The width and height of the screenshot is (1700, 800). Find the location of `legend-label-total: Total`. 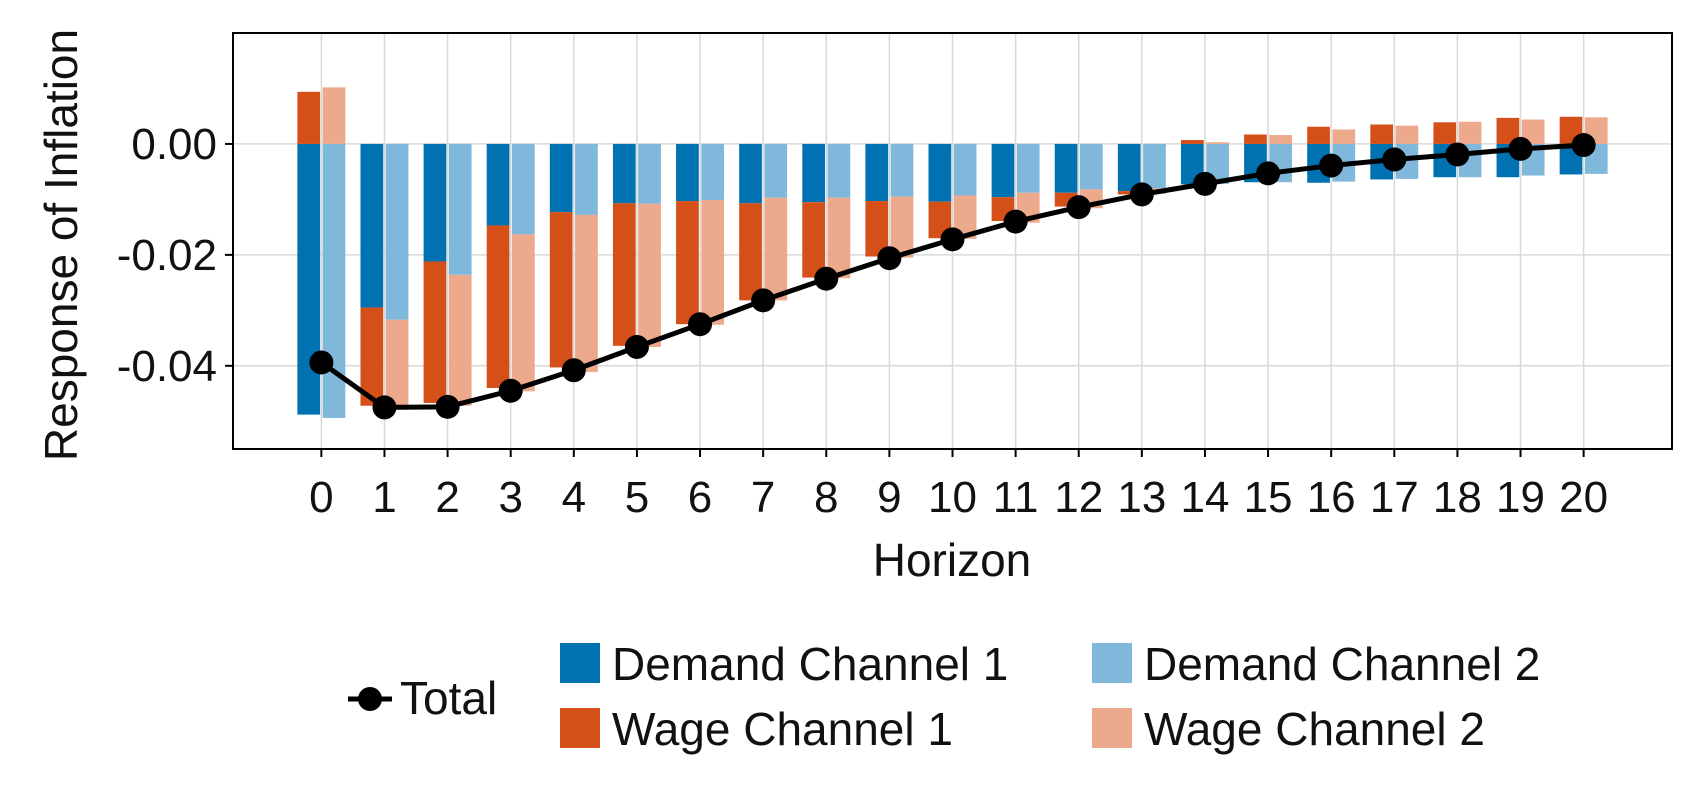

legend-label-total: Total is located at coordinates (448, 698).